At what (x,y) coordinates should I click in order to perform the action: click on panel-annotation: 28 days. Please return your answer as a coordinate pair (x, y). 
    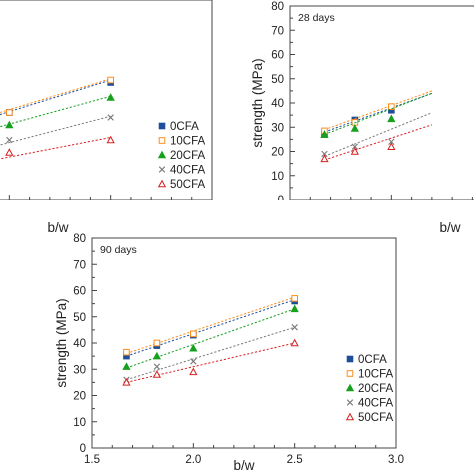
    Looking at the image, I should click on (316, 18).